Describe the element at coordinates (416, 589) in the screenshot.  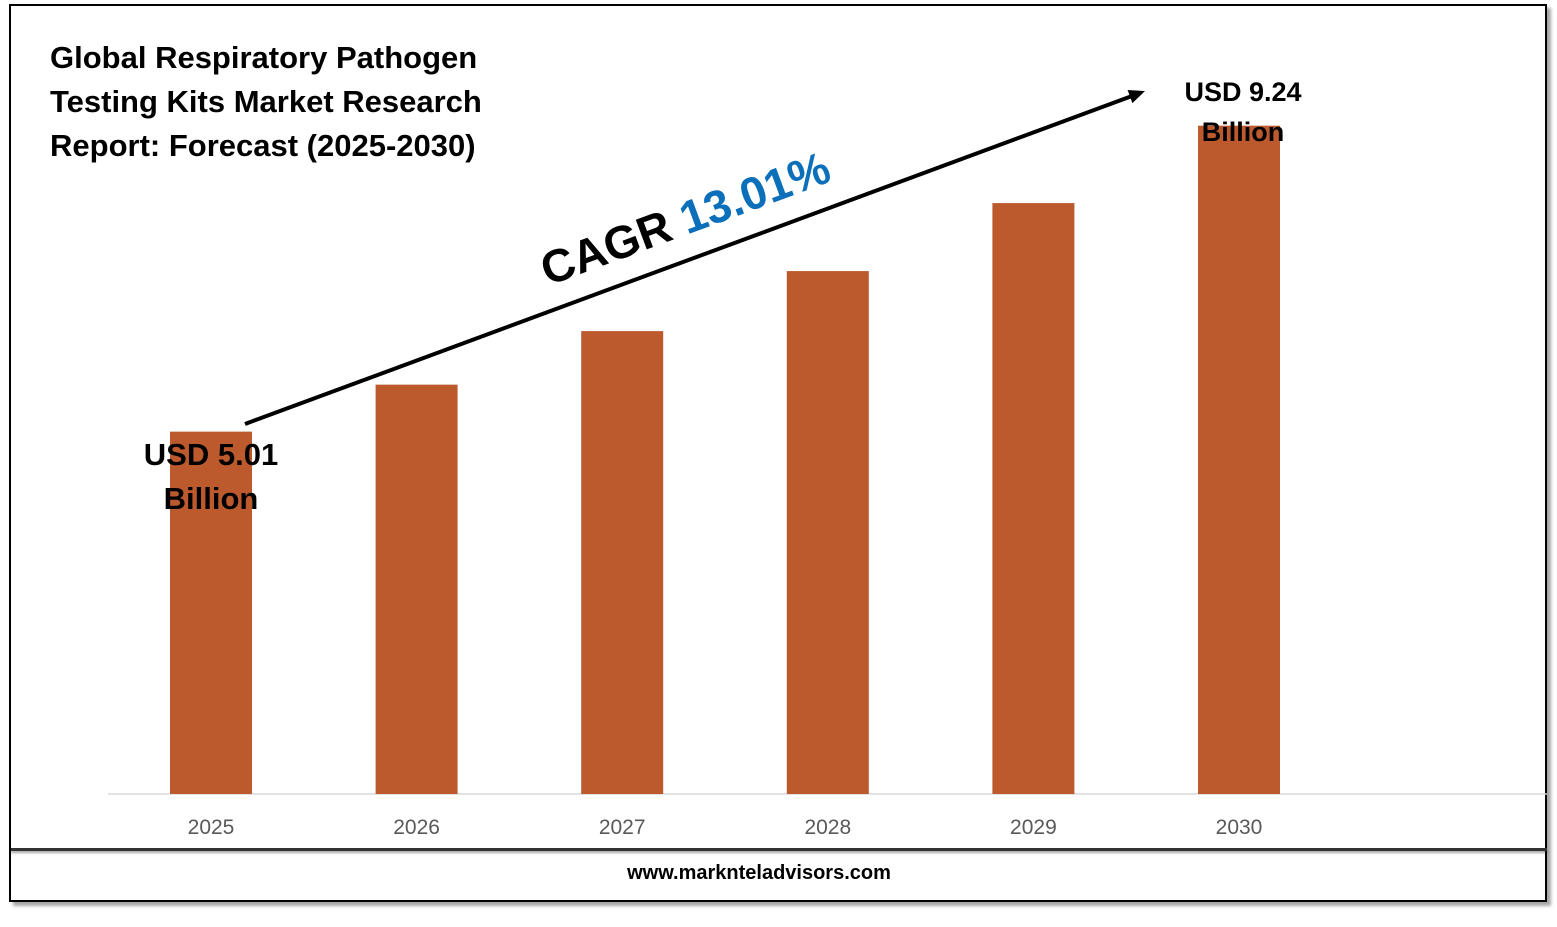
I see `bar-2026` at that location.